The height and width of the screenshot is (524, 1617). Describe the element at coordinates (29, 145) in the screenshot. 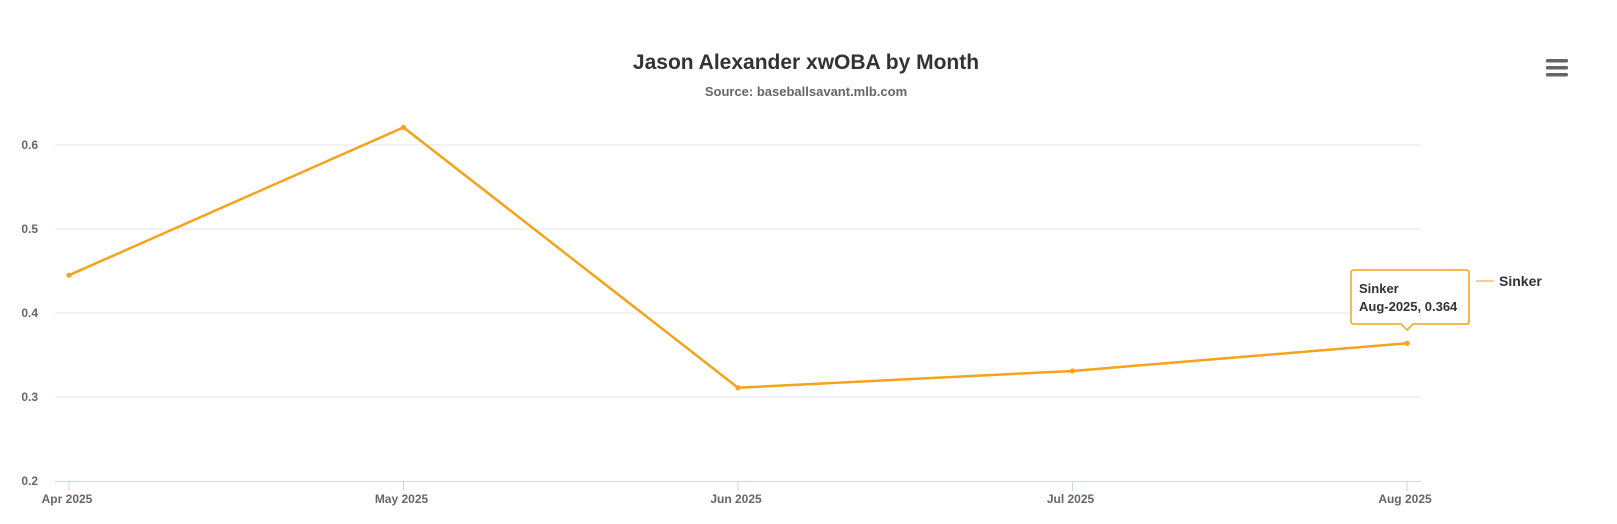

I see `y-tick-label: 0.6` at that location.